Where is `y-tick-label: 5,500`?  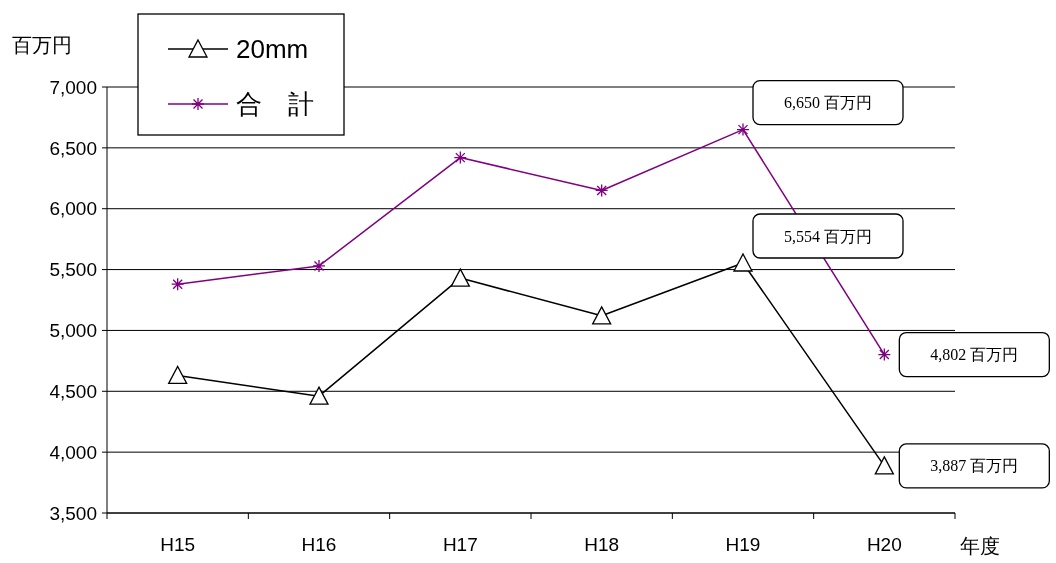 y-tick-label: 5,500 is located at coordinates (73, 270).